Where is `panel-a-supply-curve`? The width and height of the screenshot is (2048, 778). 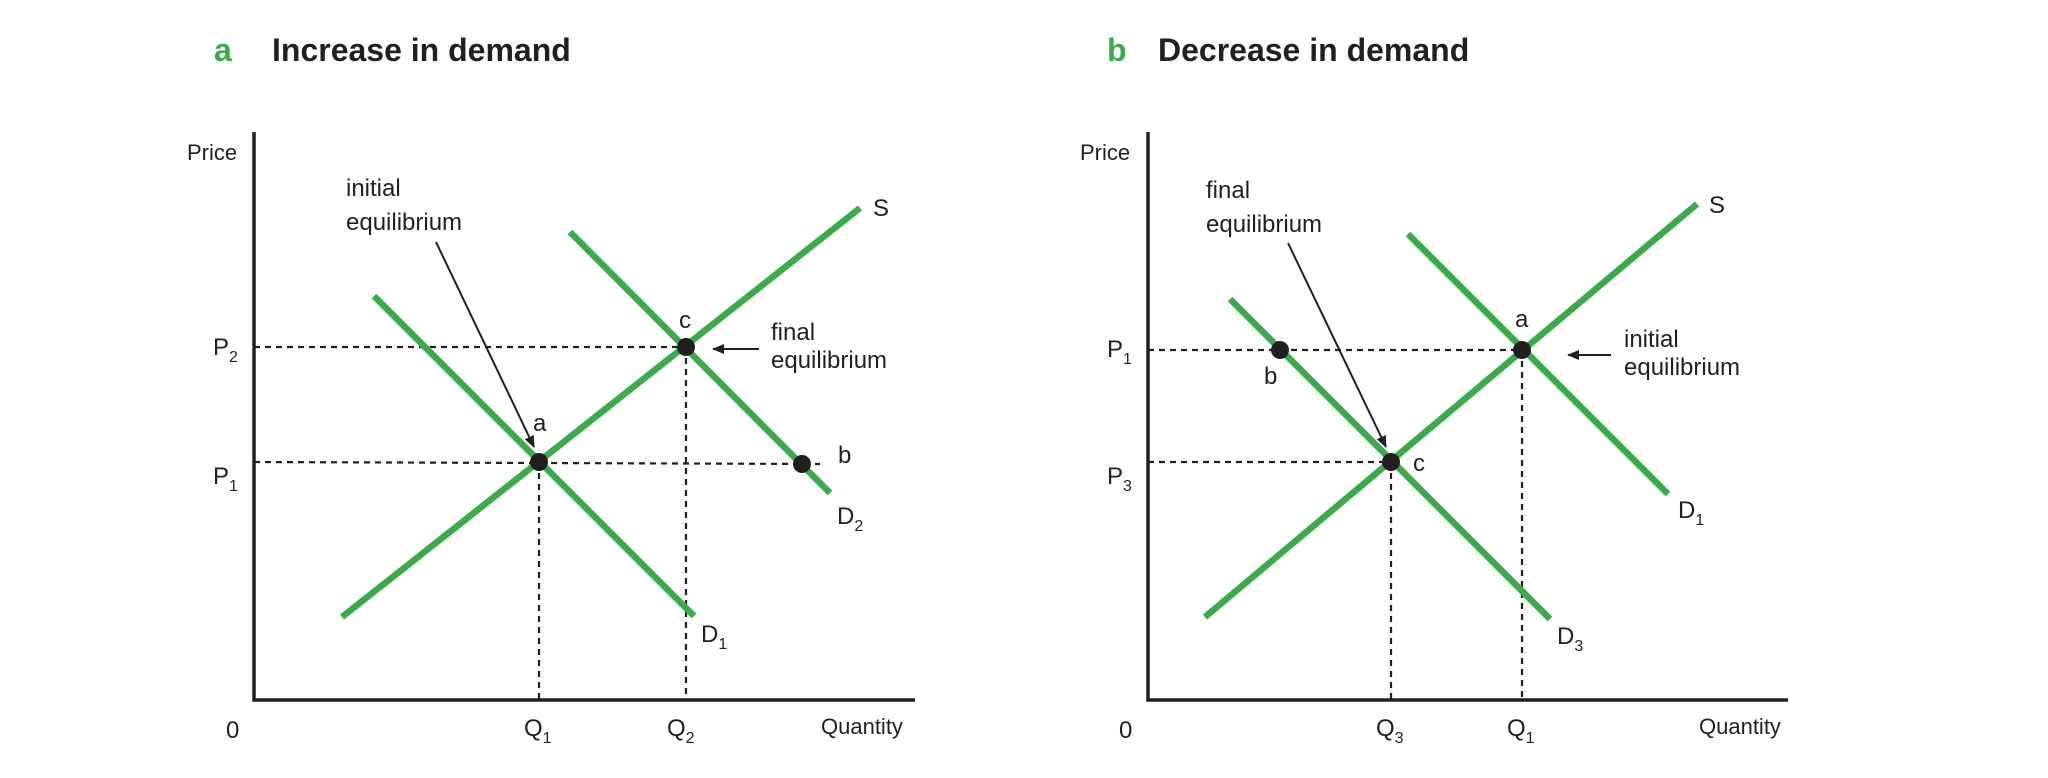 panel-a-supply-curve is located at coordinates (601, 412).